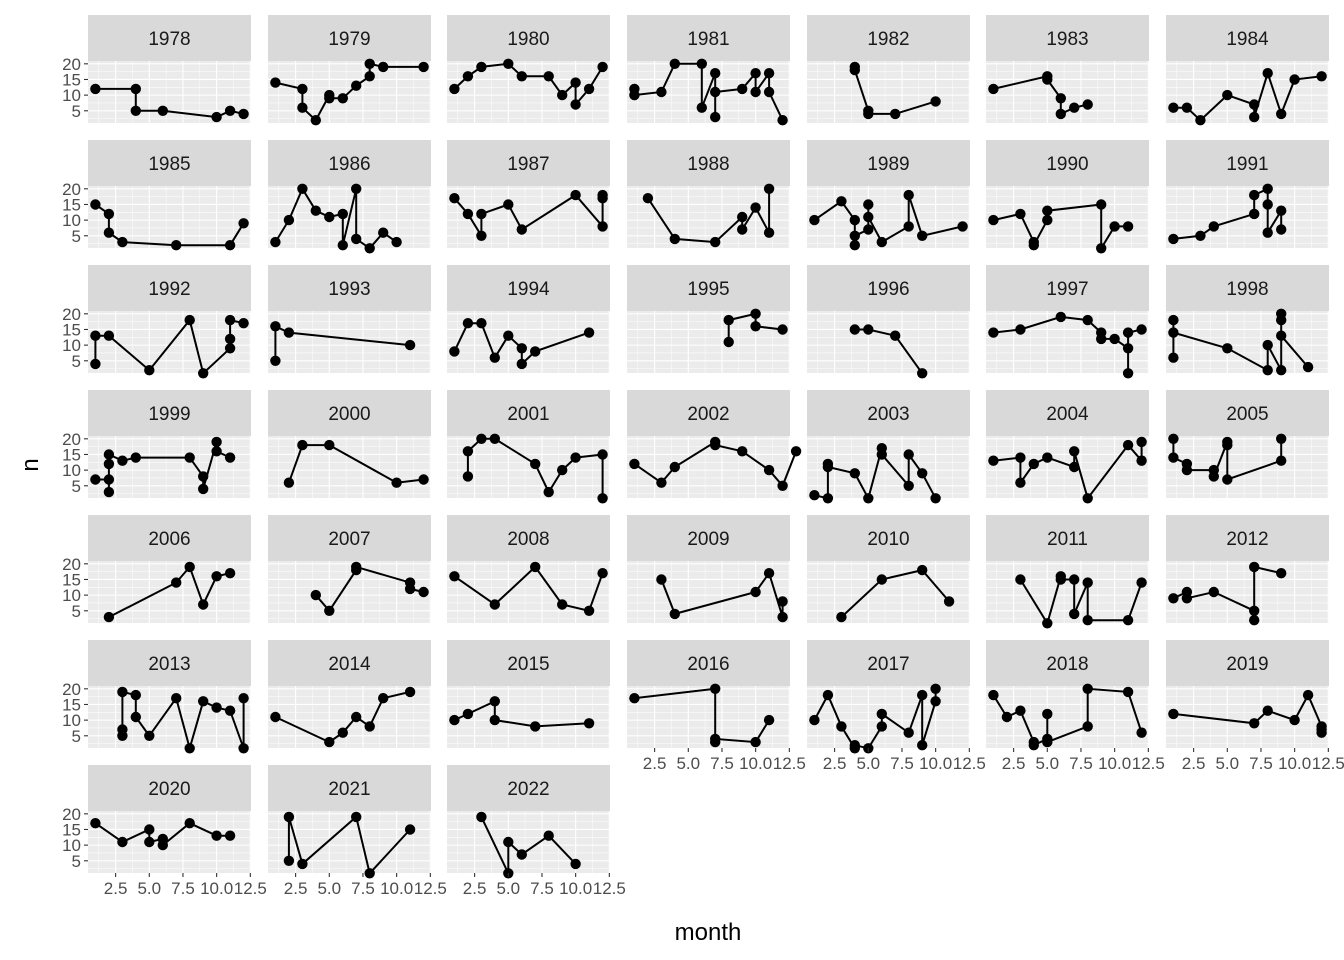 This screenshot has width=1344, height=960. Describe the element at coordinates (1067, 447) in the screenshot. I see `facet-panel-2004: 2004` at that location.